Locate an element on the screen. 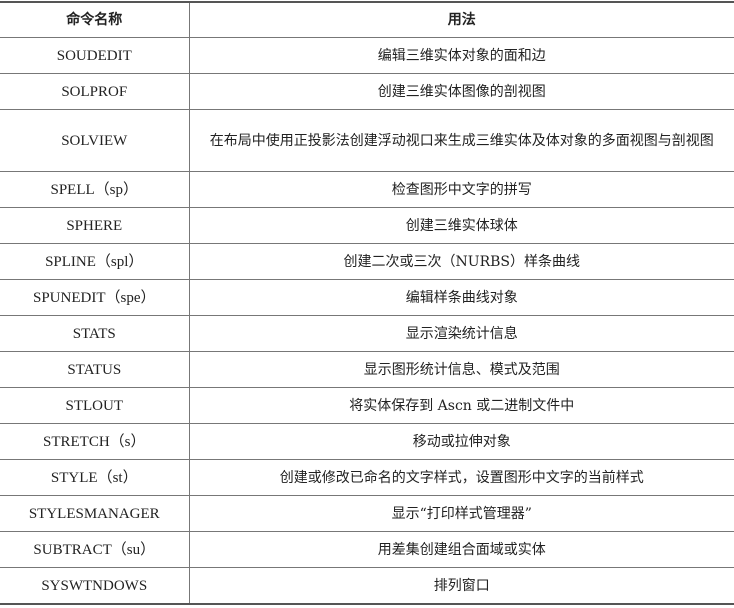  usage-cell: 创建三维实体图像的剖视图 is located at coordinates (461, 91).